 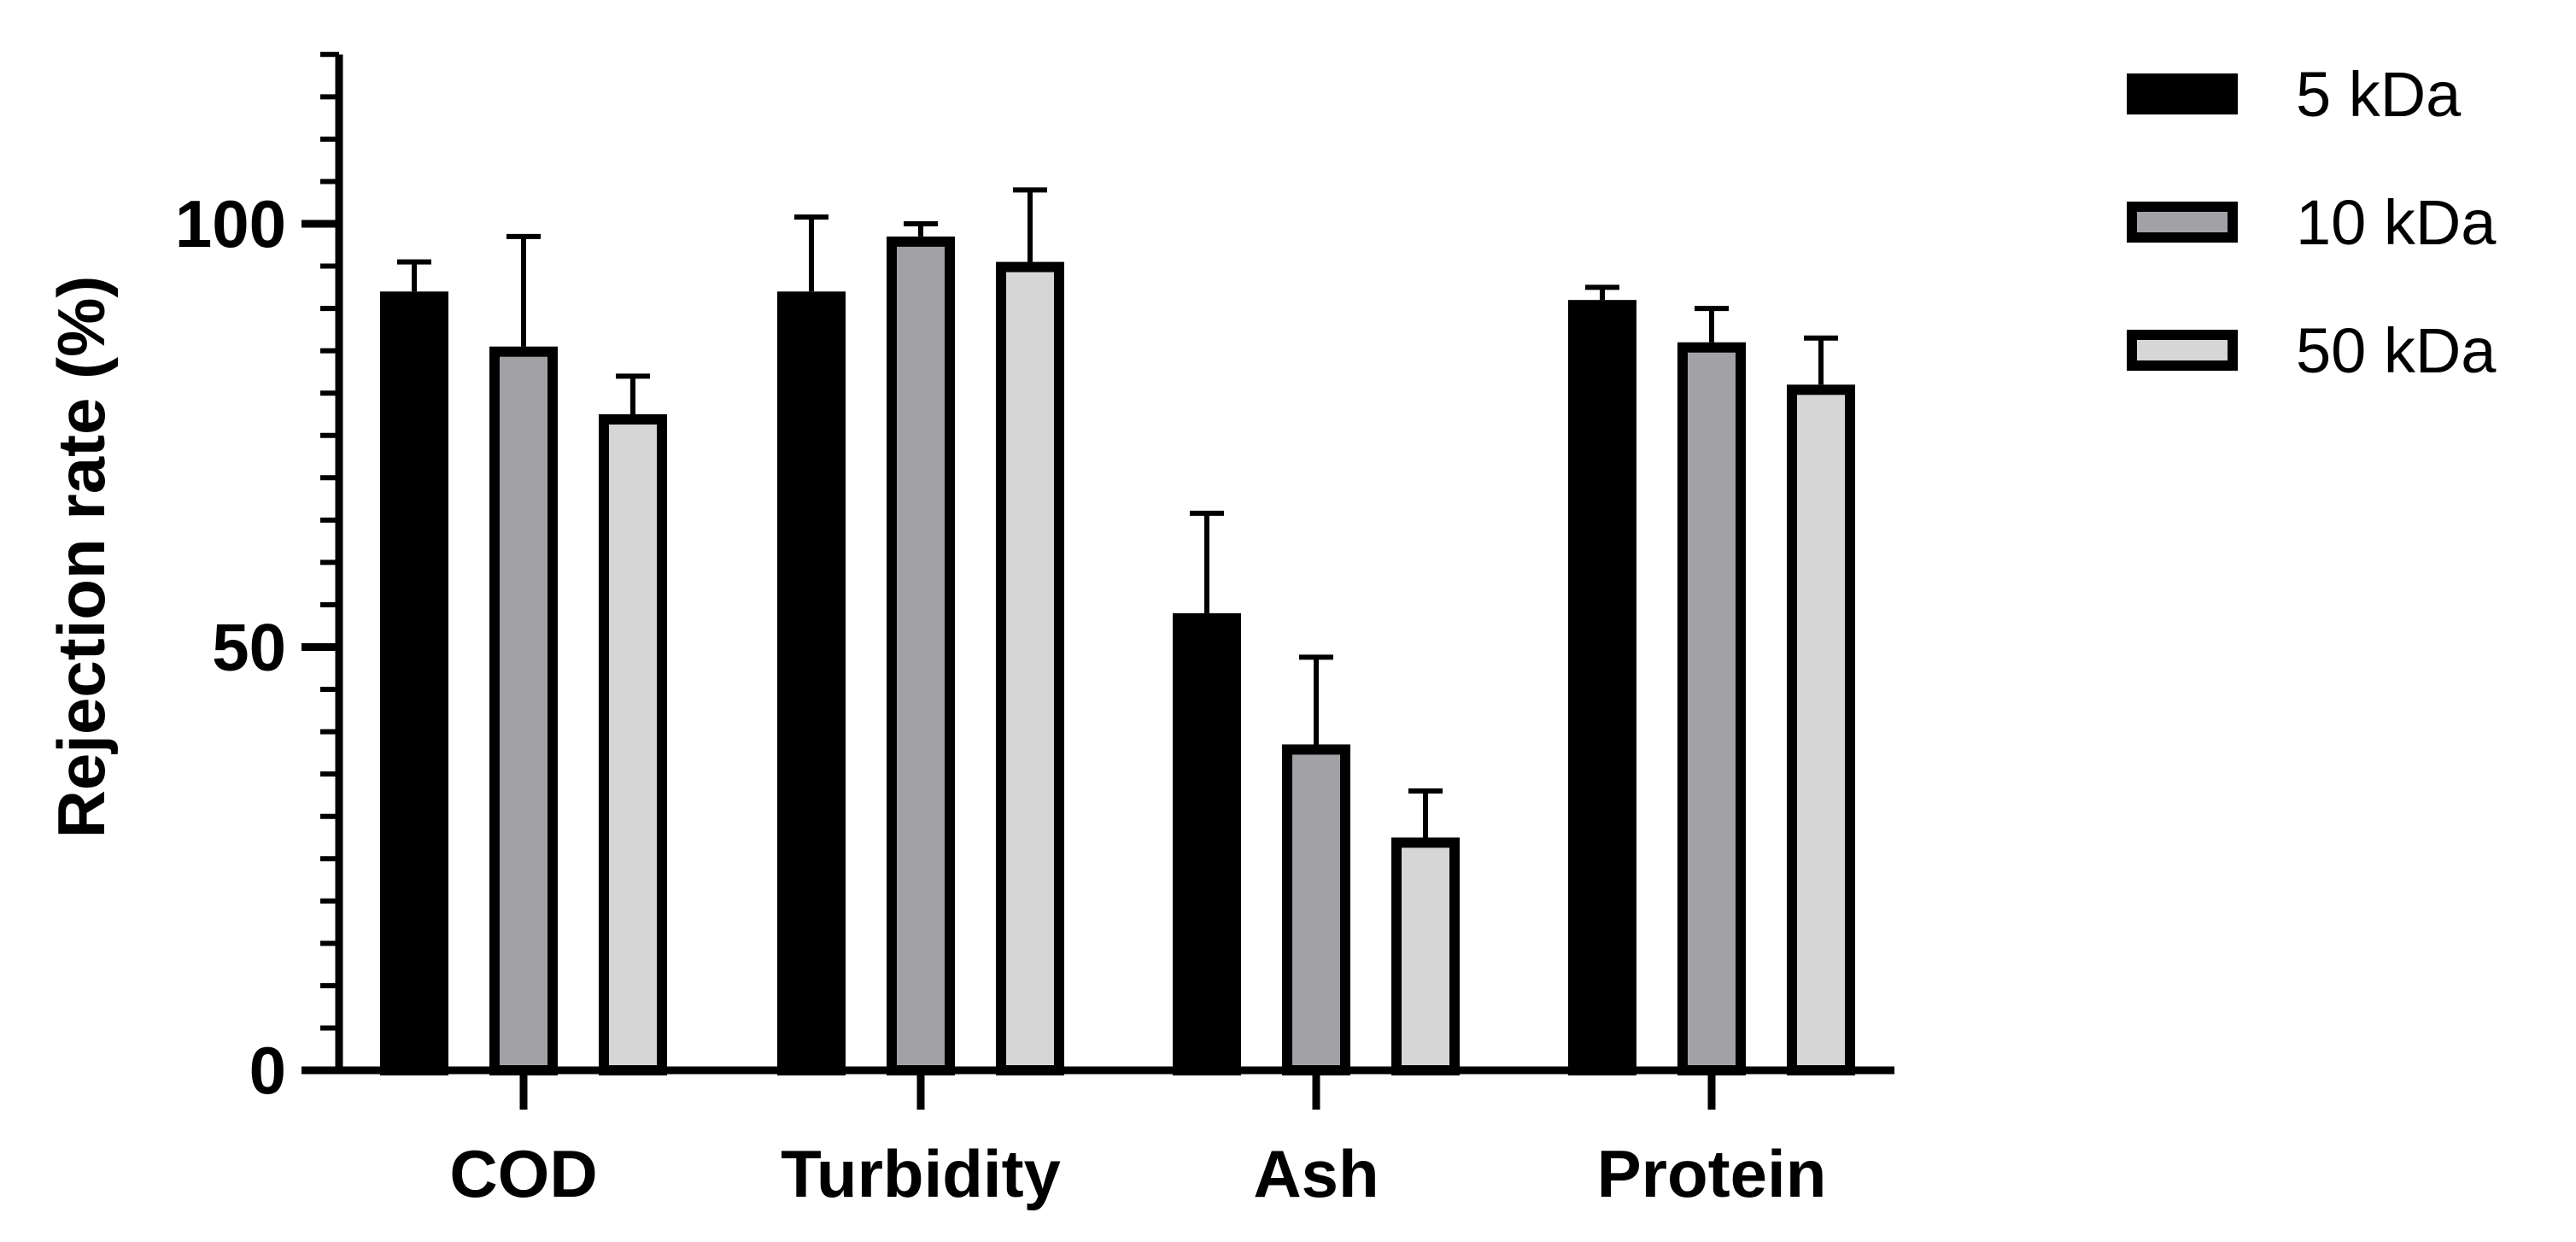 I want to click on x-tick-label: Ash, so click(x=1316, y=1174).